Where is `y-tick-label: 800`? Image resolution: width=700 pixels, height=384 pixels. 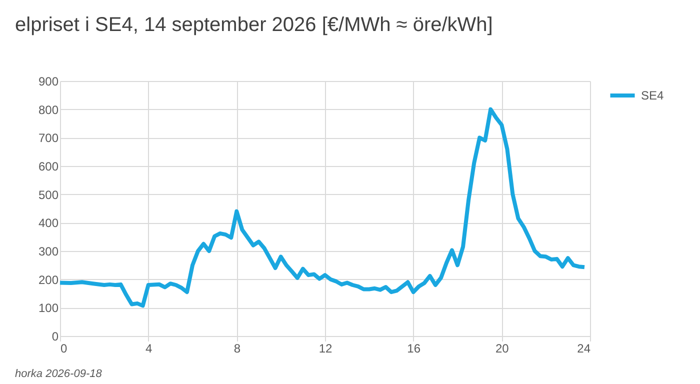 y-tick-label: 800 is located at coordinates (48, 109).